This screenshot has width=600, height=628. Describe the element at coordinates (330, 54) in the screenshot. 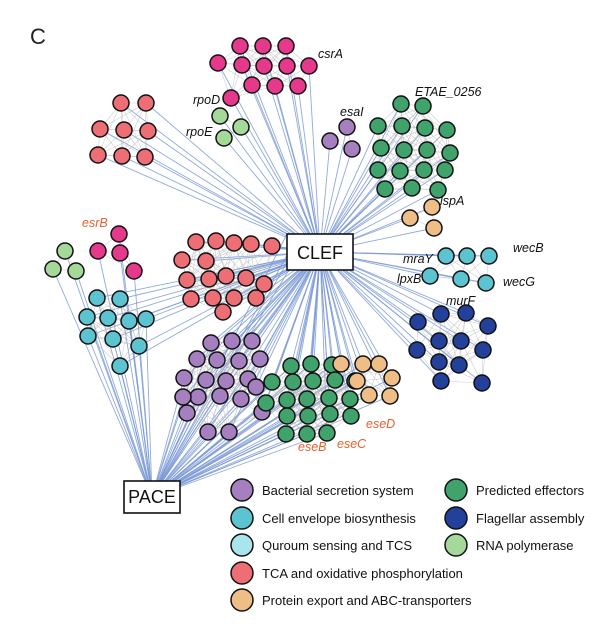

I see `gene-label-csrA: csrA` at that location.